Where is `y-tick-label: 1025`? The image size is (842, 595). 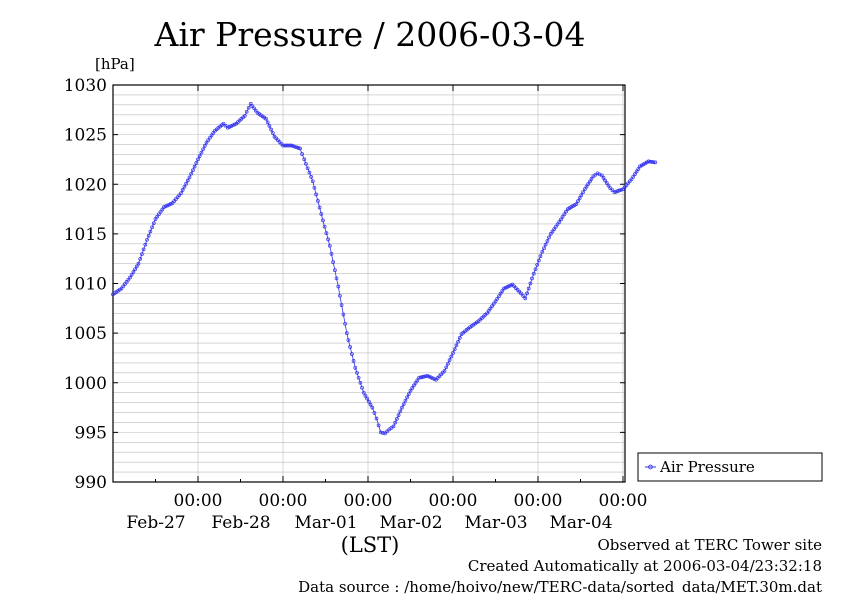
y-tick-label: 1025 is located at coordinates (85, 136).